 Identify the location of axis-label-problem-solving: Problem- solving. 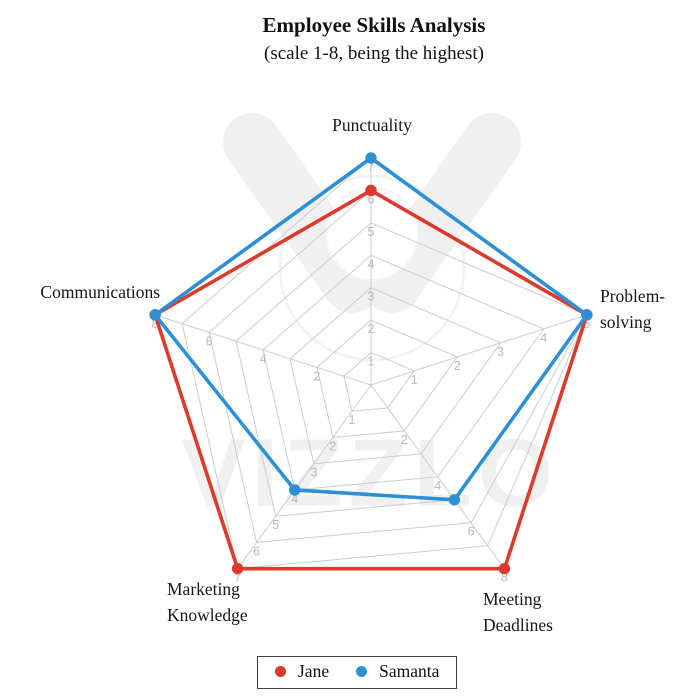
(633, 309).